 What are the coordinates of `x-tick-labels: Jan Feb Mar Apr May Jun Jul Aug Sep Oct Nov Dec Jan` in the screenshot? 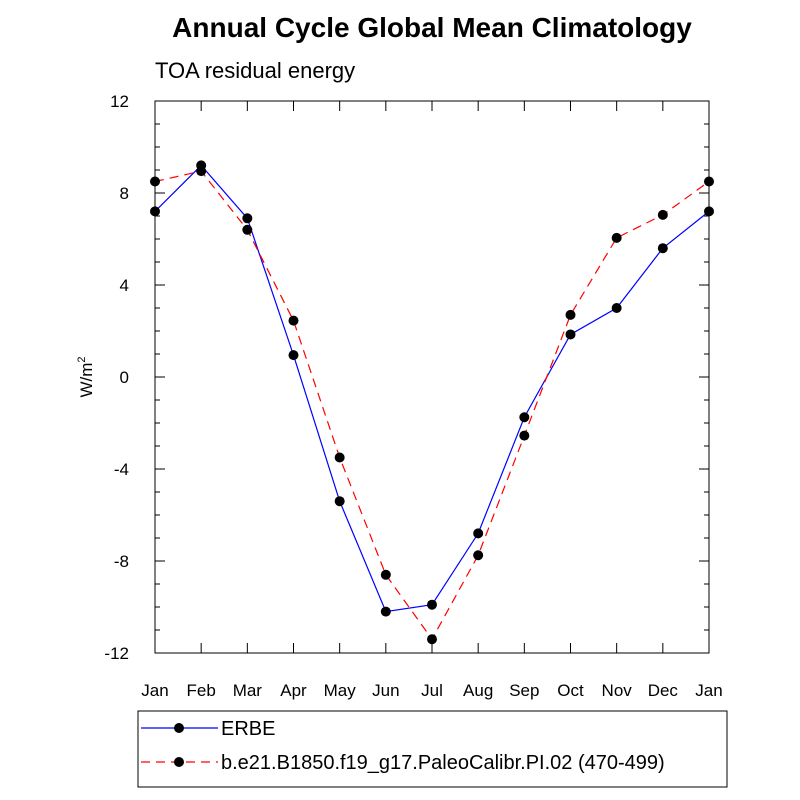 It's located at (431, 690).